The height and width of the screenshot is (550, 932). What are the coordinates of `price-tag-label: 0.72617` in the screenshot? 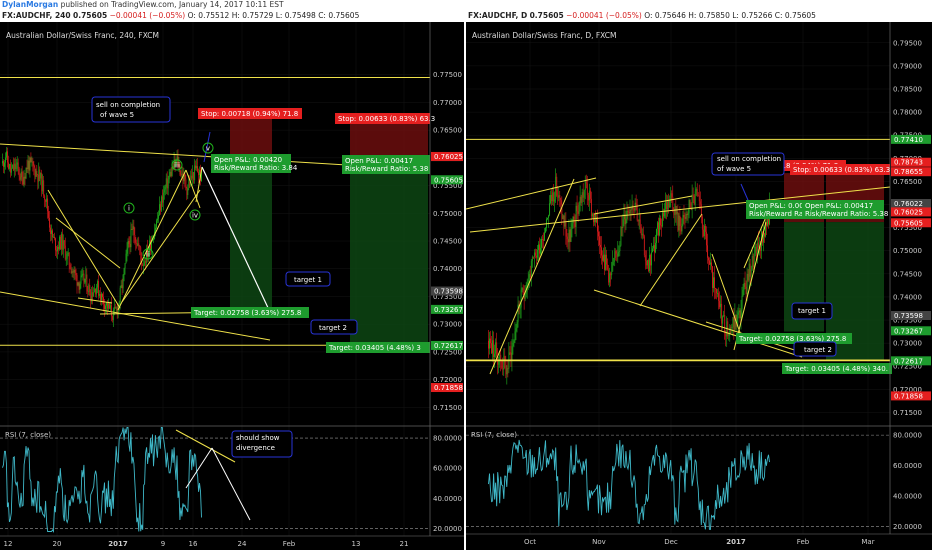 It's located at (448, 346).